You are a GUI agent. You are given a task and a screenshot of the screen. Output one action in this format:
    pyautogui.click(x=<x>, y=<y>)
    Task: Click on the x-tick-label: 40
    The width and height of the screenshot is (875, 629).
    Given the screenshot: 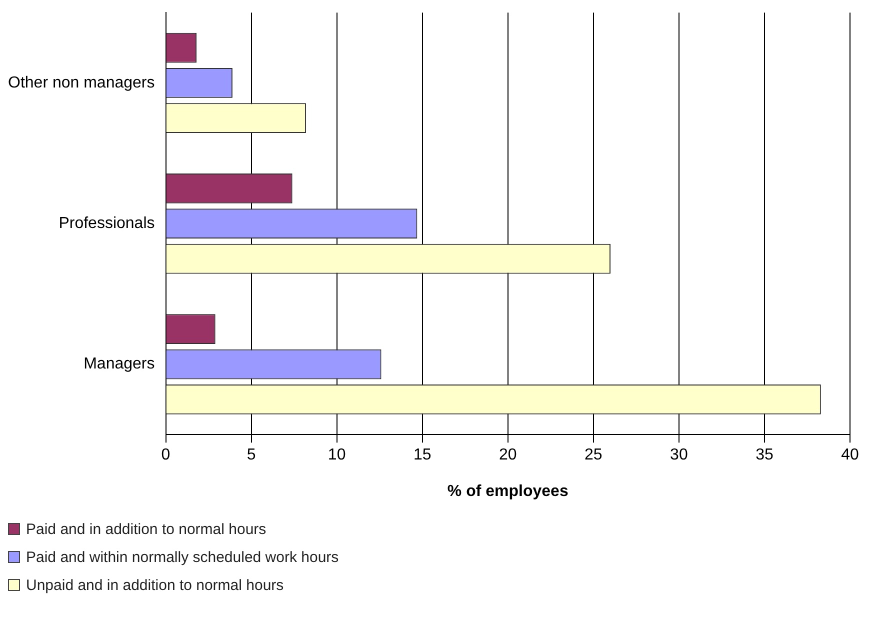 What is the action you would take?
    pyautogui.click(x=850, y=455)
    